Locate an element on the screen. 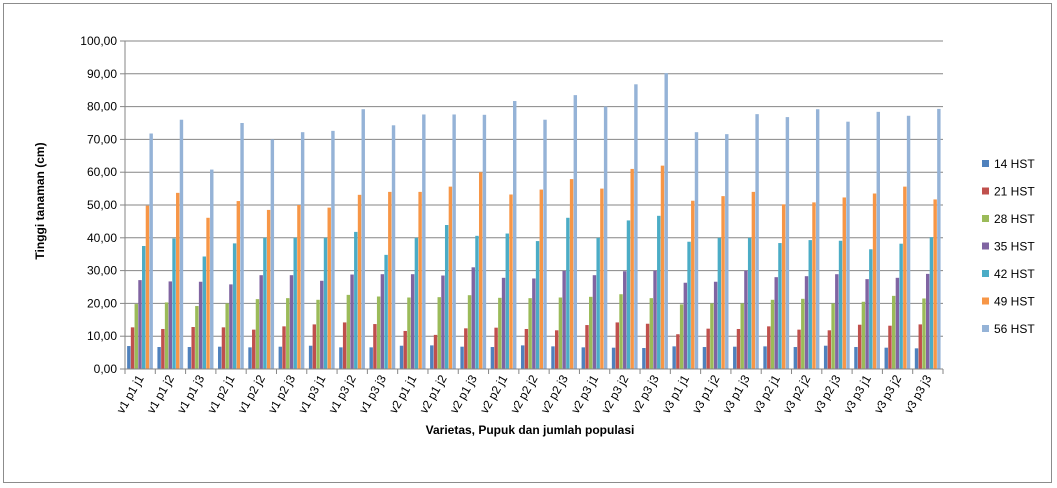 Image resolution: width=1057 pixels, height=488 pixels. y-tick-label: 0,00 is located at coordinates (106, 369).